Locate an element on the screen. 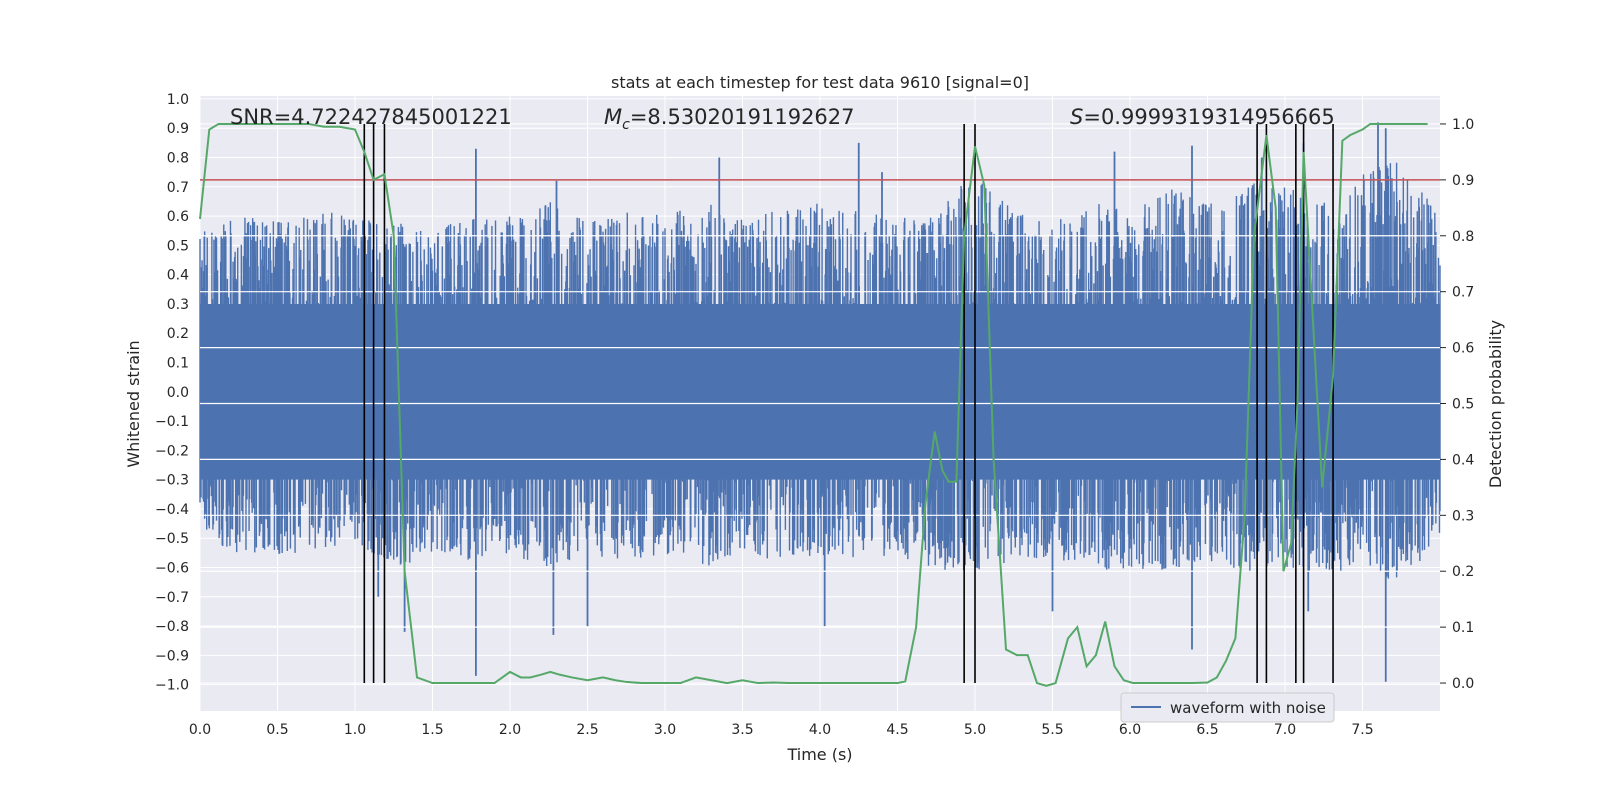 The height and width of the screenshot is (804, 1600). y-axis-right-label: Detection probability is located at coordinates (1495, 404).